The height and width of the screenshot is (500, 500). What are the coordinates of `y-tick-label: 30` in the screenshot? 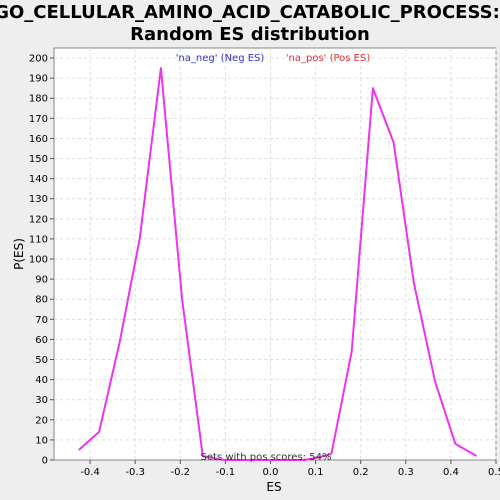 It's located at (41, 400).